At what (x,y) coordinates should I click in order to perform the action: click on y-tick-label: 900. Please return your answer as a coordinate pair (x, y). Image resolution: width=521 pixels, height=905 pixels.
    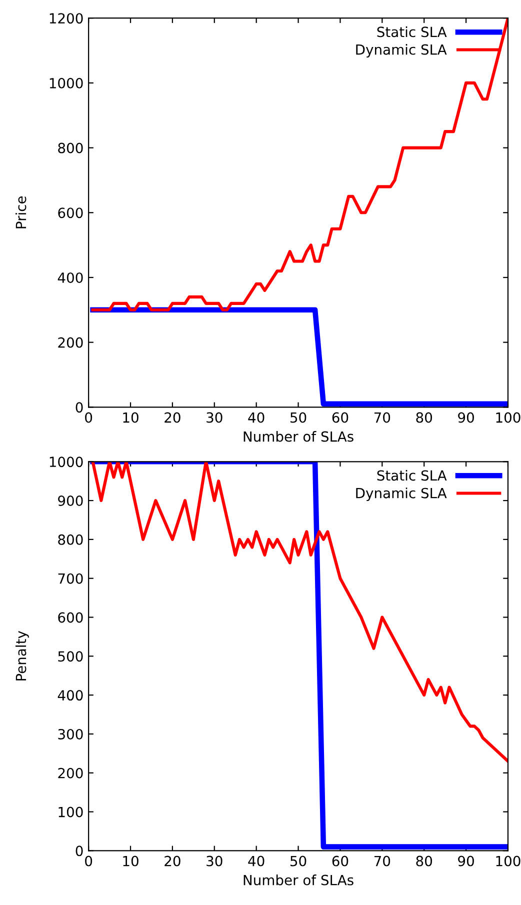
    Looking at the image, I should click on (70, 501).